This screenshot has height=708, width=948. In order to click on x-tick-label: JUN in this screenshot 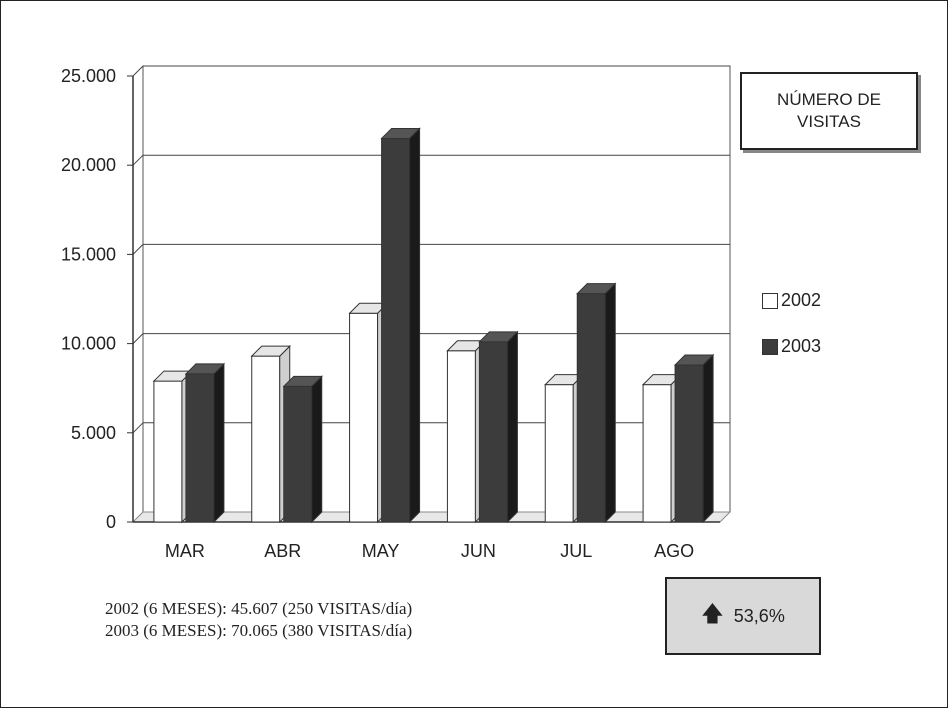, I will do `click(478, 551)`.